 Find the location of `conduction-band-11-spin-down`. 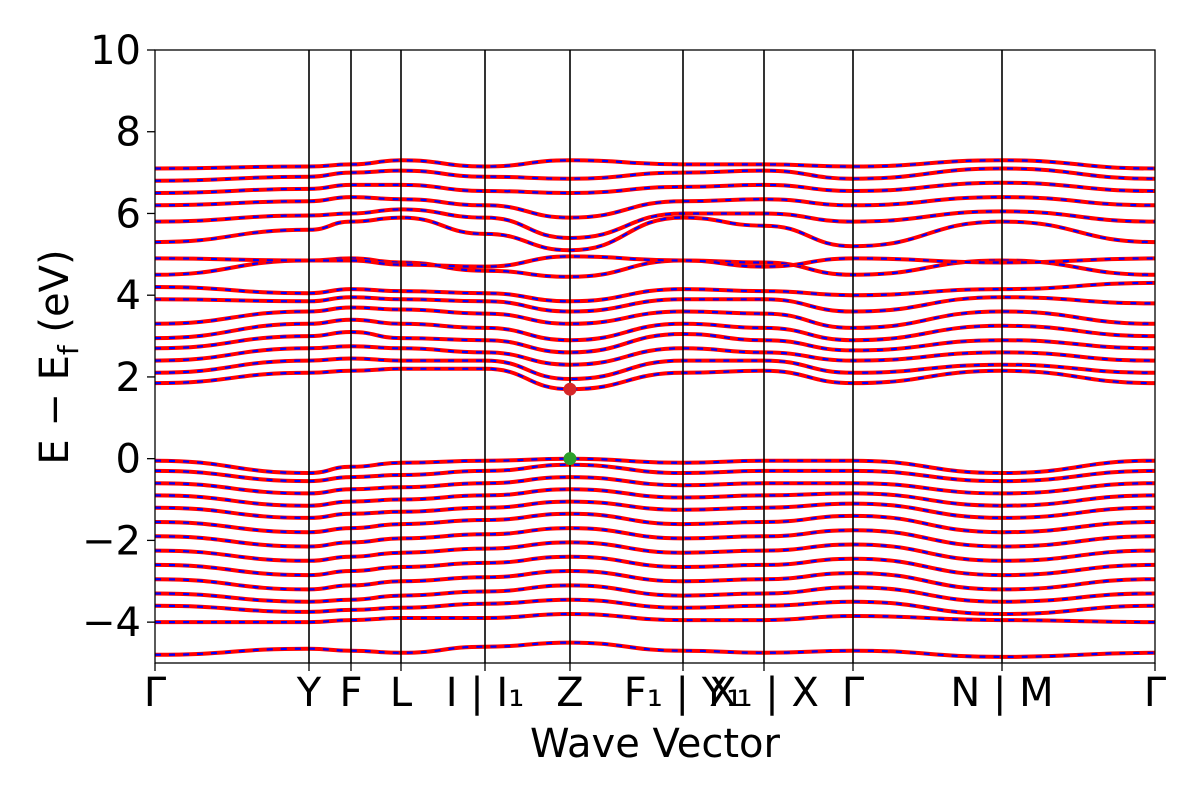

conduction-band-11-spin-down is located at coordinates (655, 234).